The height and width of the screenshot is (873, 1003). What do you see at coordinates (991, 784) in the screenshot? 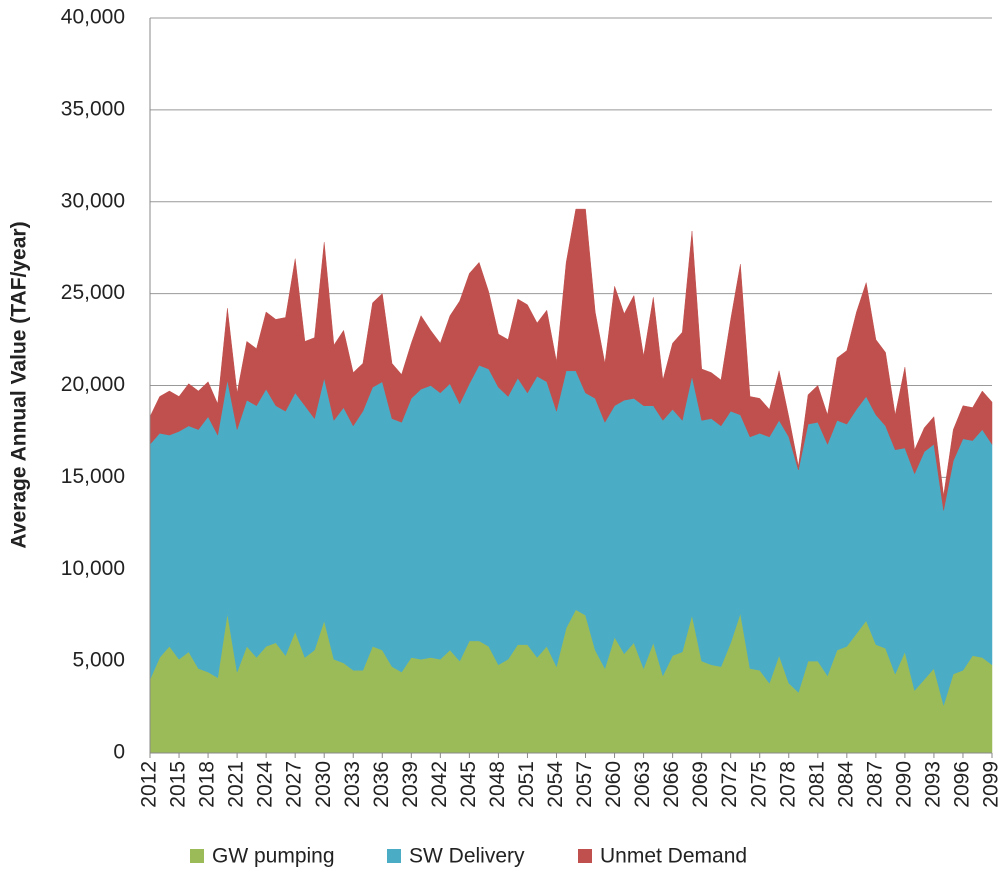
I see `x-tick-label: 2099` at bounding box center [991, 784].